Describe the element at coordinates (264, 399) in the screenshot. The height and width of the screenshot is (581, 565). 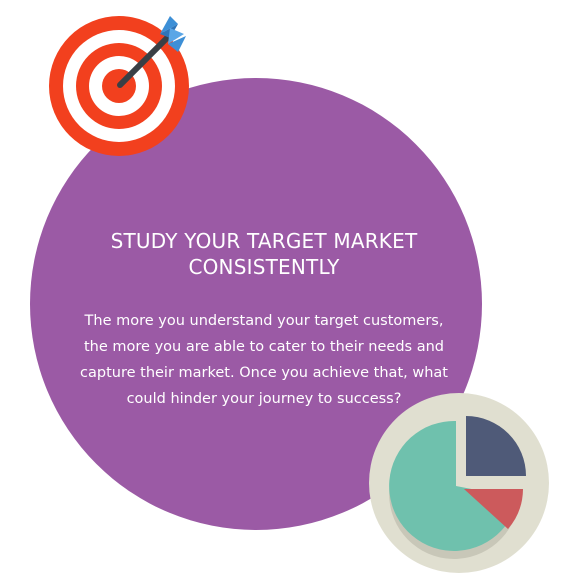
I see `card-description-line-4: could hinder your journey to success?` at that location.